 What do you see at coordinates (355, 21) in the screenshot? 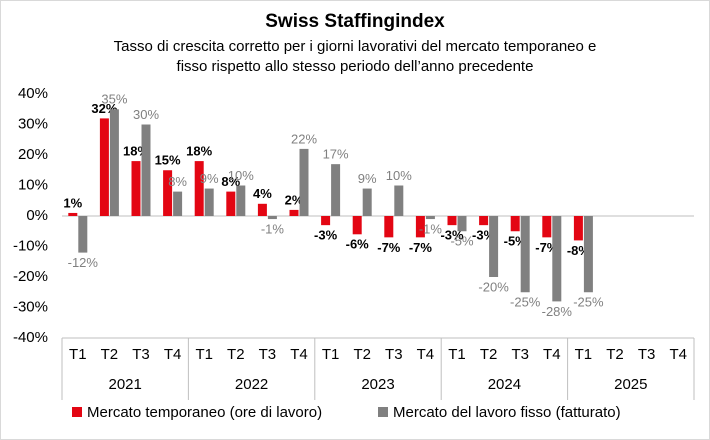
I see `chart-title: Swiss Staffingindex` at bounding box center [355, 21].